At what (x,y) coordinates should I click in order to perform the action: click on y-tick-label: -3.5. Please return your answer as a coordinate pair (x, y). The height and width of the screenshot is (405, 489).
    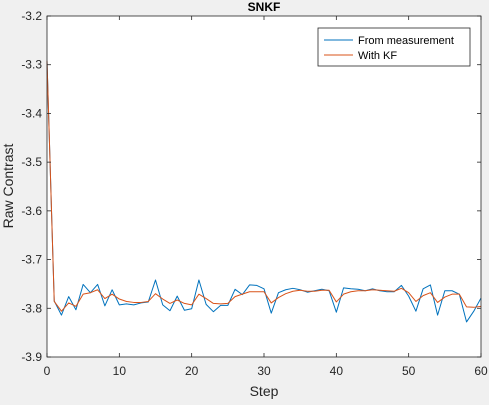
    Looking at the image, I should click on (31, 162).